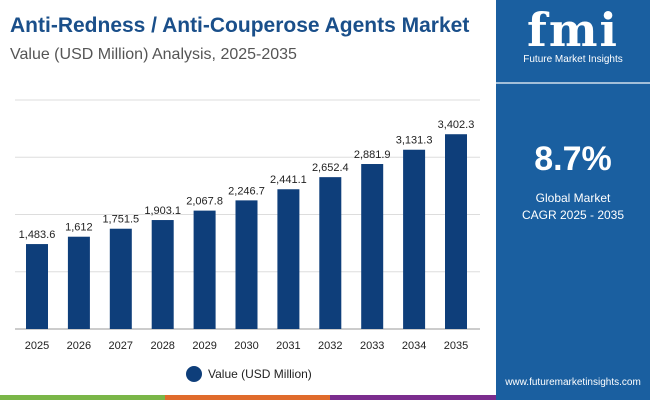 This screenshot has height=400, width=650. I want to click on stripe-purple, so click(413, 397).